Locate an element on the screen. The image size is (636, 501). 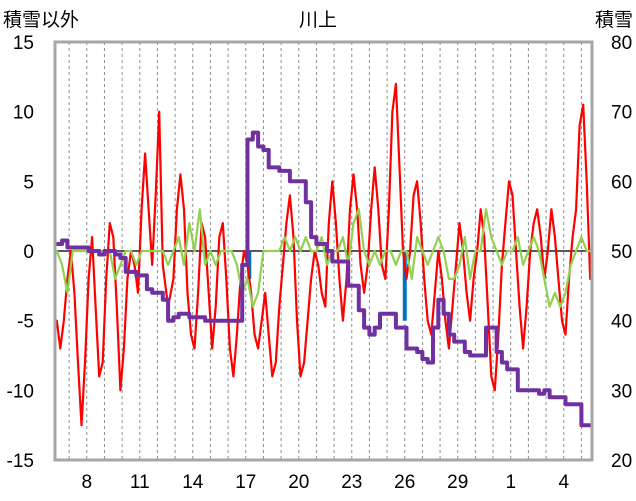
y-tick-right: 40 is located at coordinates (621, 322).